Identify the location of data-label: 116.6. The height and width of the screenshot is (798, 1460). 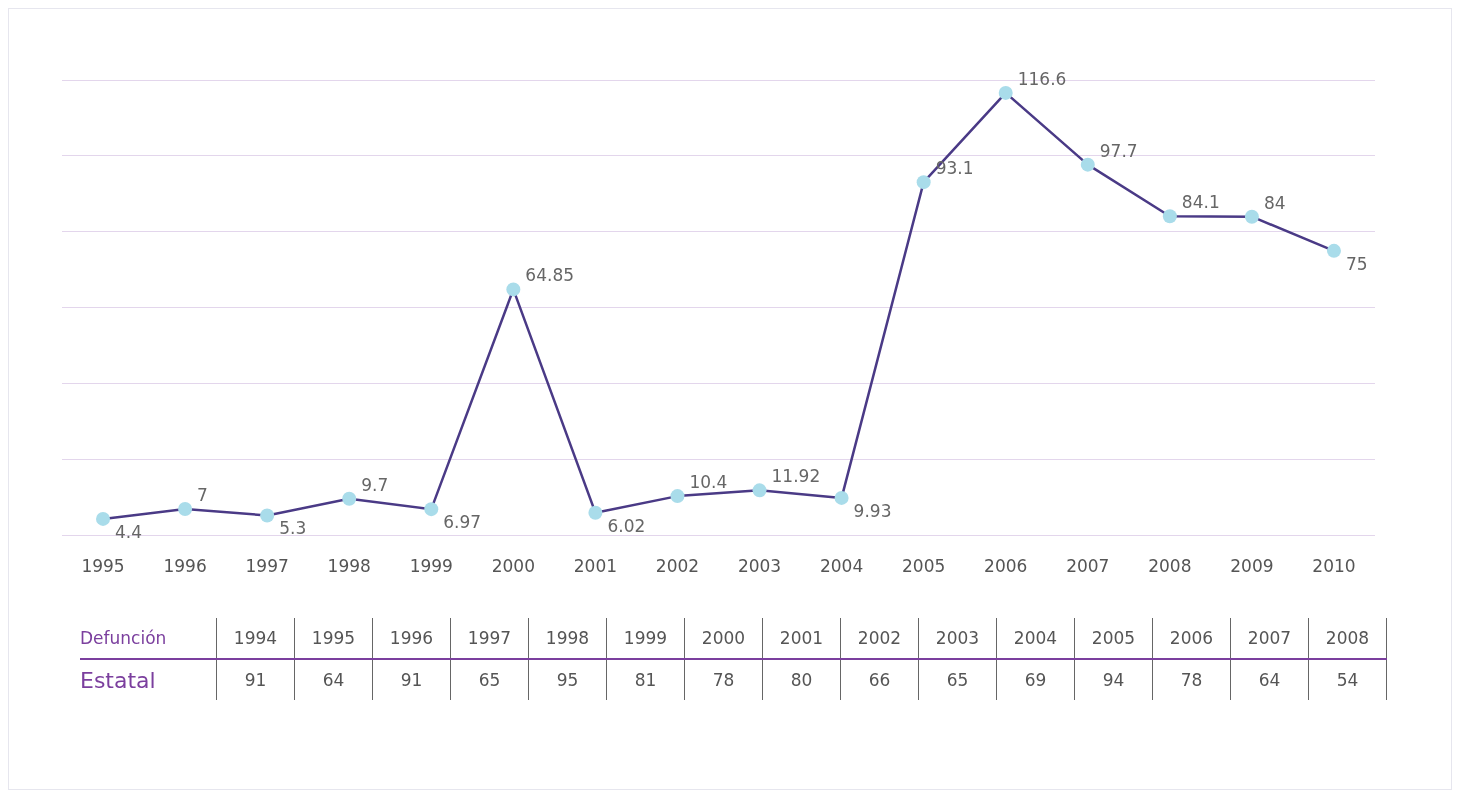
(1042, 78).